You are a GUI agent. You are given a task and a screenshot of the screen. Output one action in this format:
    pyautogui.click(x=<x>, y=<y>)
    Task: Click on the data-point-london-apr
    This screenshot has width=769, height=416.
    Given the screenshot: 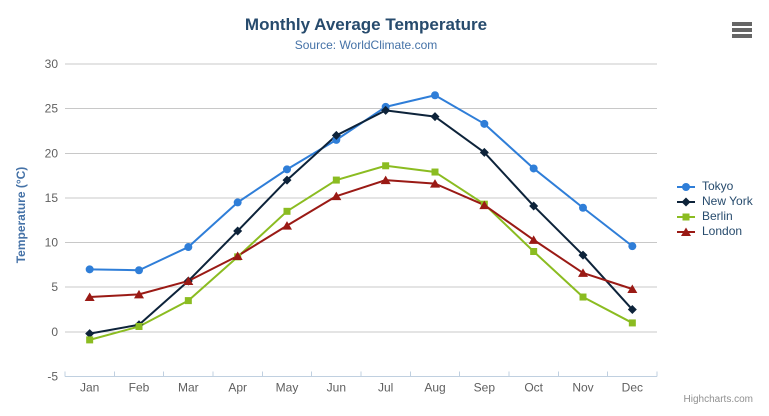 What is the action you would take?
    pyautogui.click(x=237, y=255)
    